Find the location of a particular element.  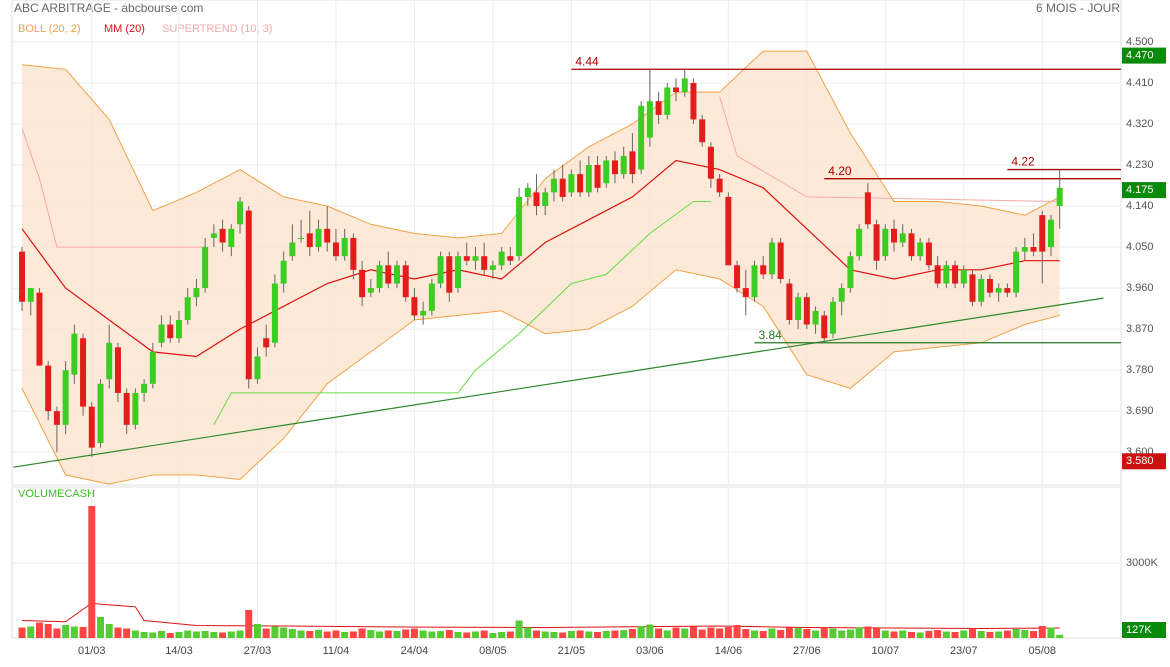

price-tag-label: 4.470 is located at coordinates (1140, 56).